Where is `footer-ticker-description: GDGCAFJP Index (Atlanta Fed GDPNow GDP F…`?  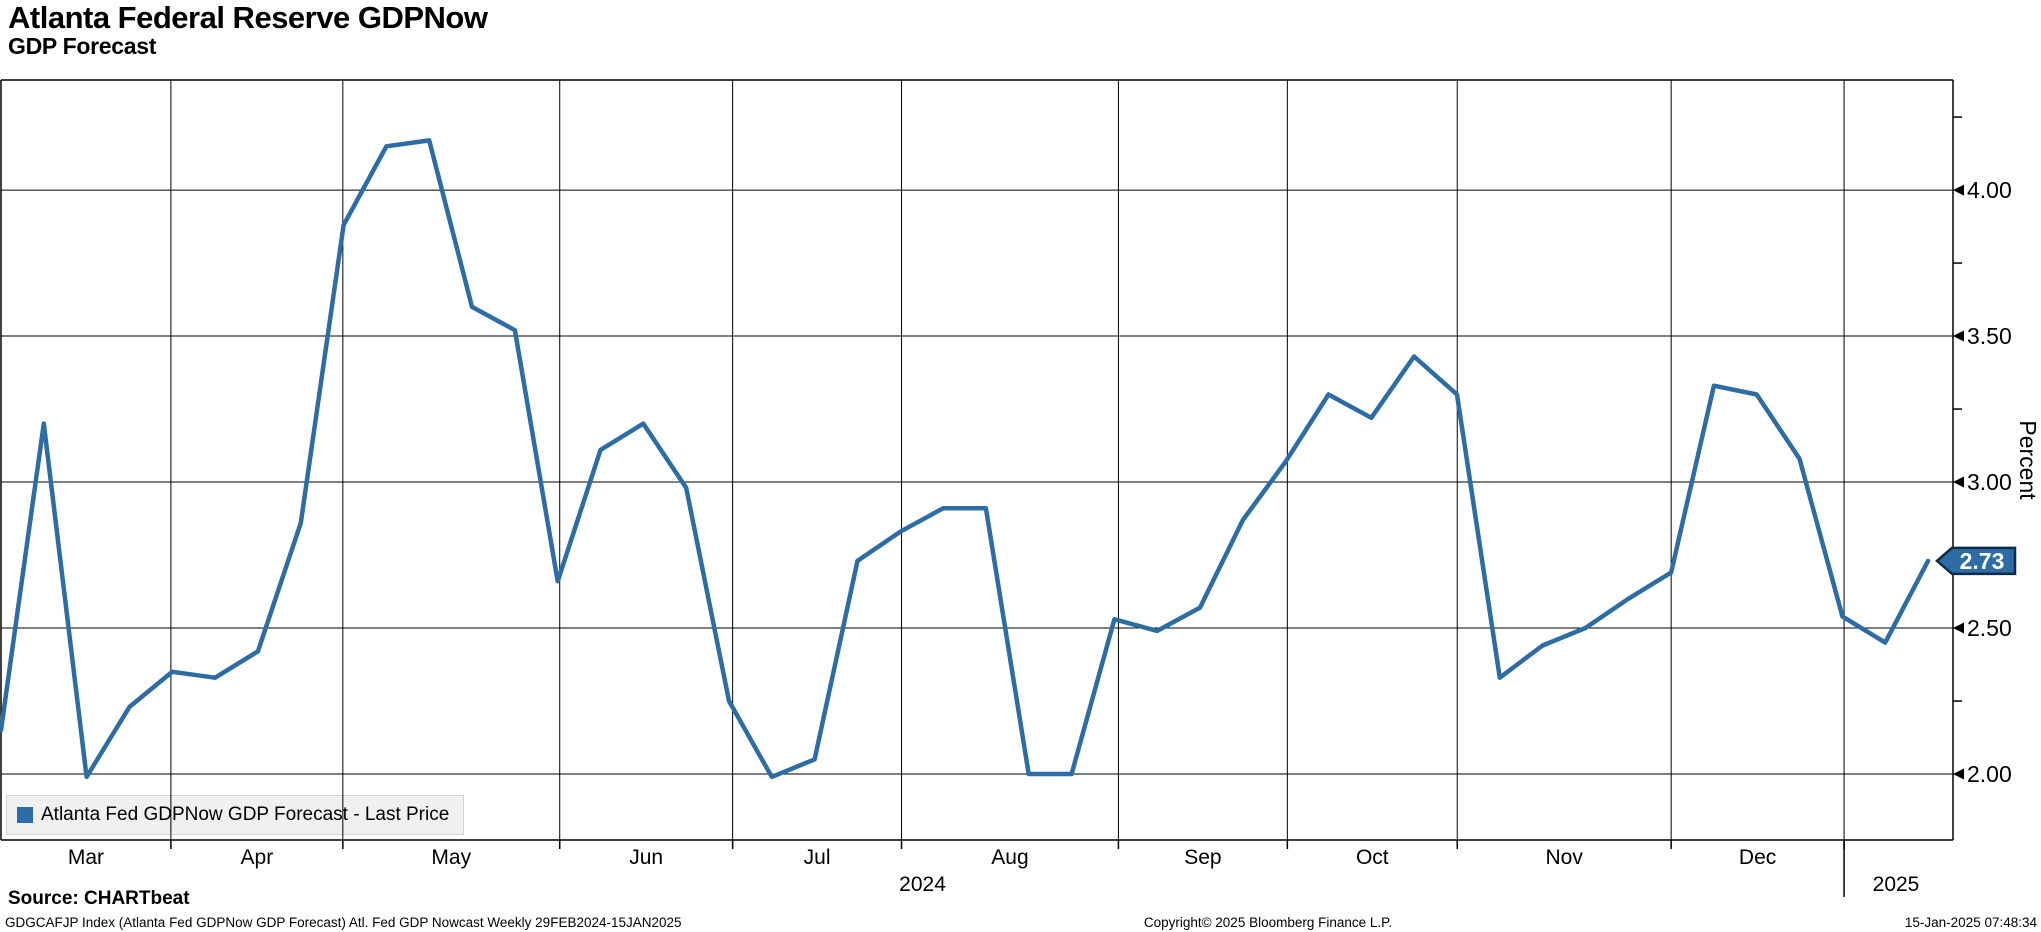
footer-ticker-description: GDGCAFJP Index (Atlanta Fed GDPNow GDP F… is located at coordinates (343, 922).